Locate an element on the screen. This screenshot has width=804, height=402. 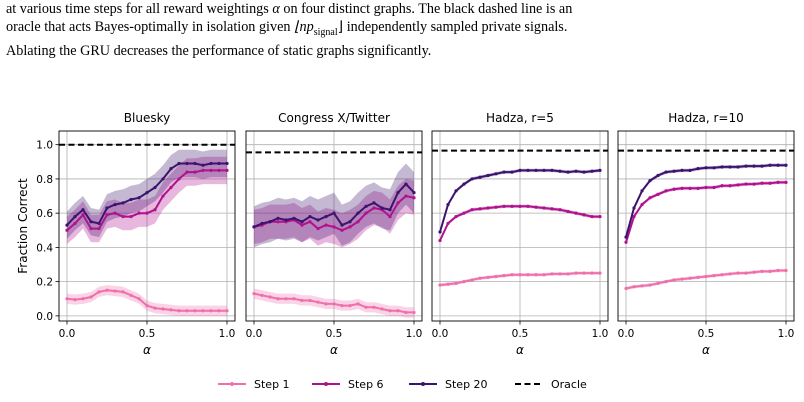
caption-alpha: α is located at coordinates (276, 9).